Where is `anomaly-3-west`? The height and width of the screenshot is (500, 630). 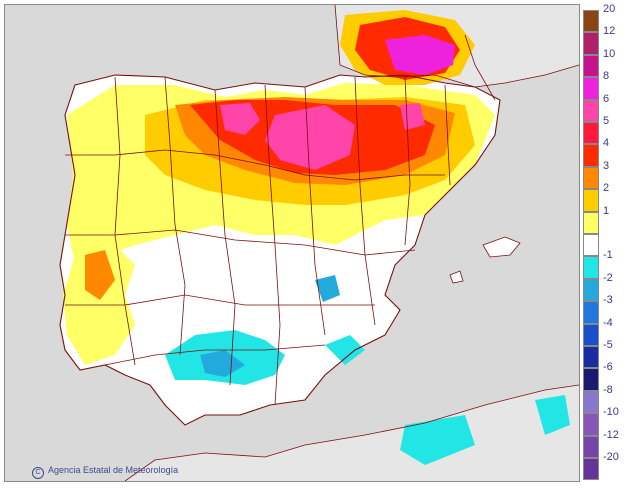
anomaly-3-west is located at coordinates (100, 275).